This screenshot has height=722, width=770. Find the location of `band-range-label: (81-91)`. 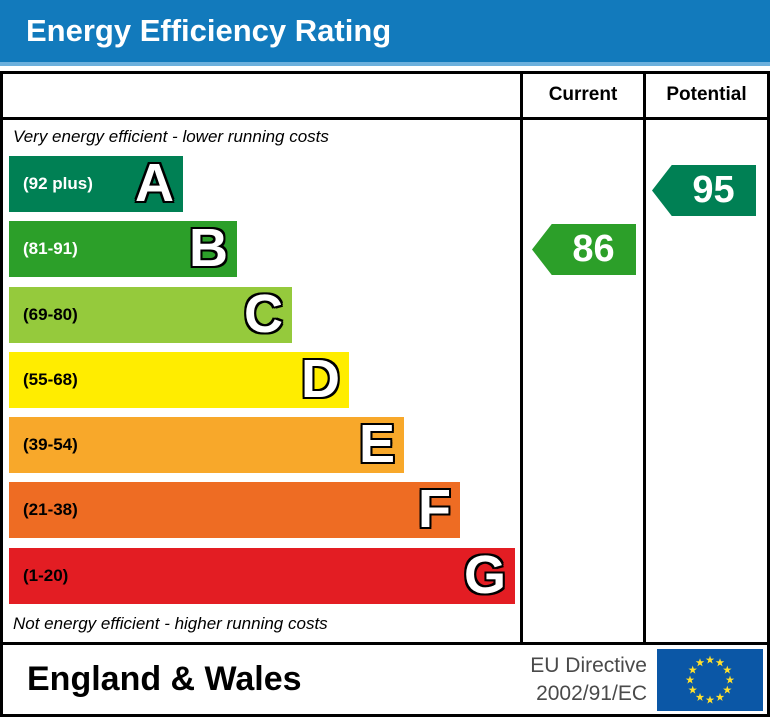

band-range-label: (81-91) is located at coordinates (50, 248).